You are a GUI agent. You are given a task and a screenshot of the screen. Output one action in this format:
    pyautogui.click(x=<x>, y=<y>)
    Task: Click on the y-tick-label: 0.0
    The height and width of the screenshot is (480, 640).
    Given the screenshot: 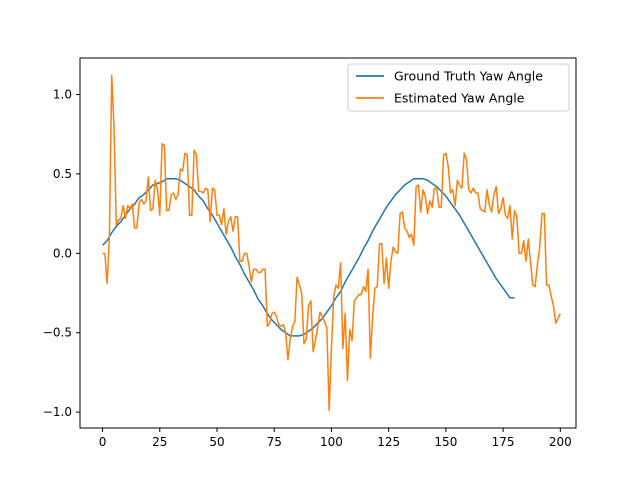 What is the action you would take?
    pyautogui.click(x=62, y=253)
    